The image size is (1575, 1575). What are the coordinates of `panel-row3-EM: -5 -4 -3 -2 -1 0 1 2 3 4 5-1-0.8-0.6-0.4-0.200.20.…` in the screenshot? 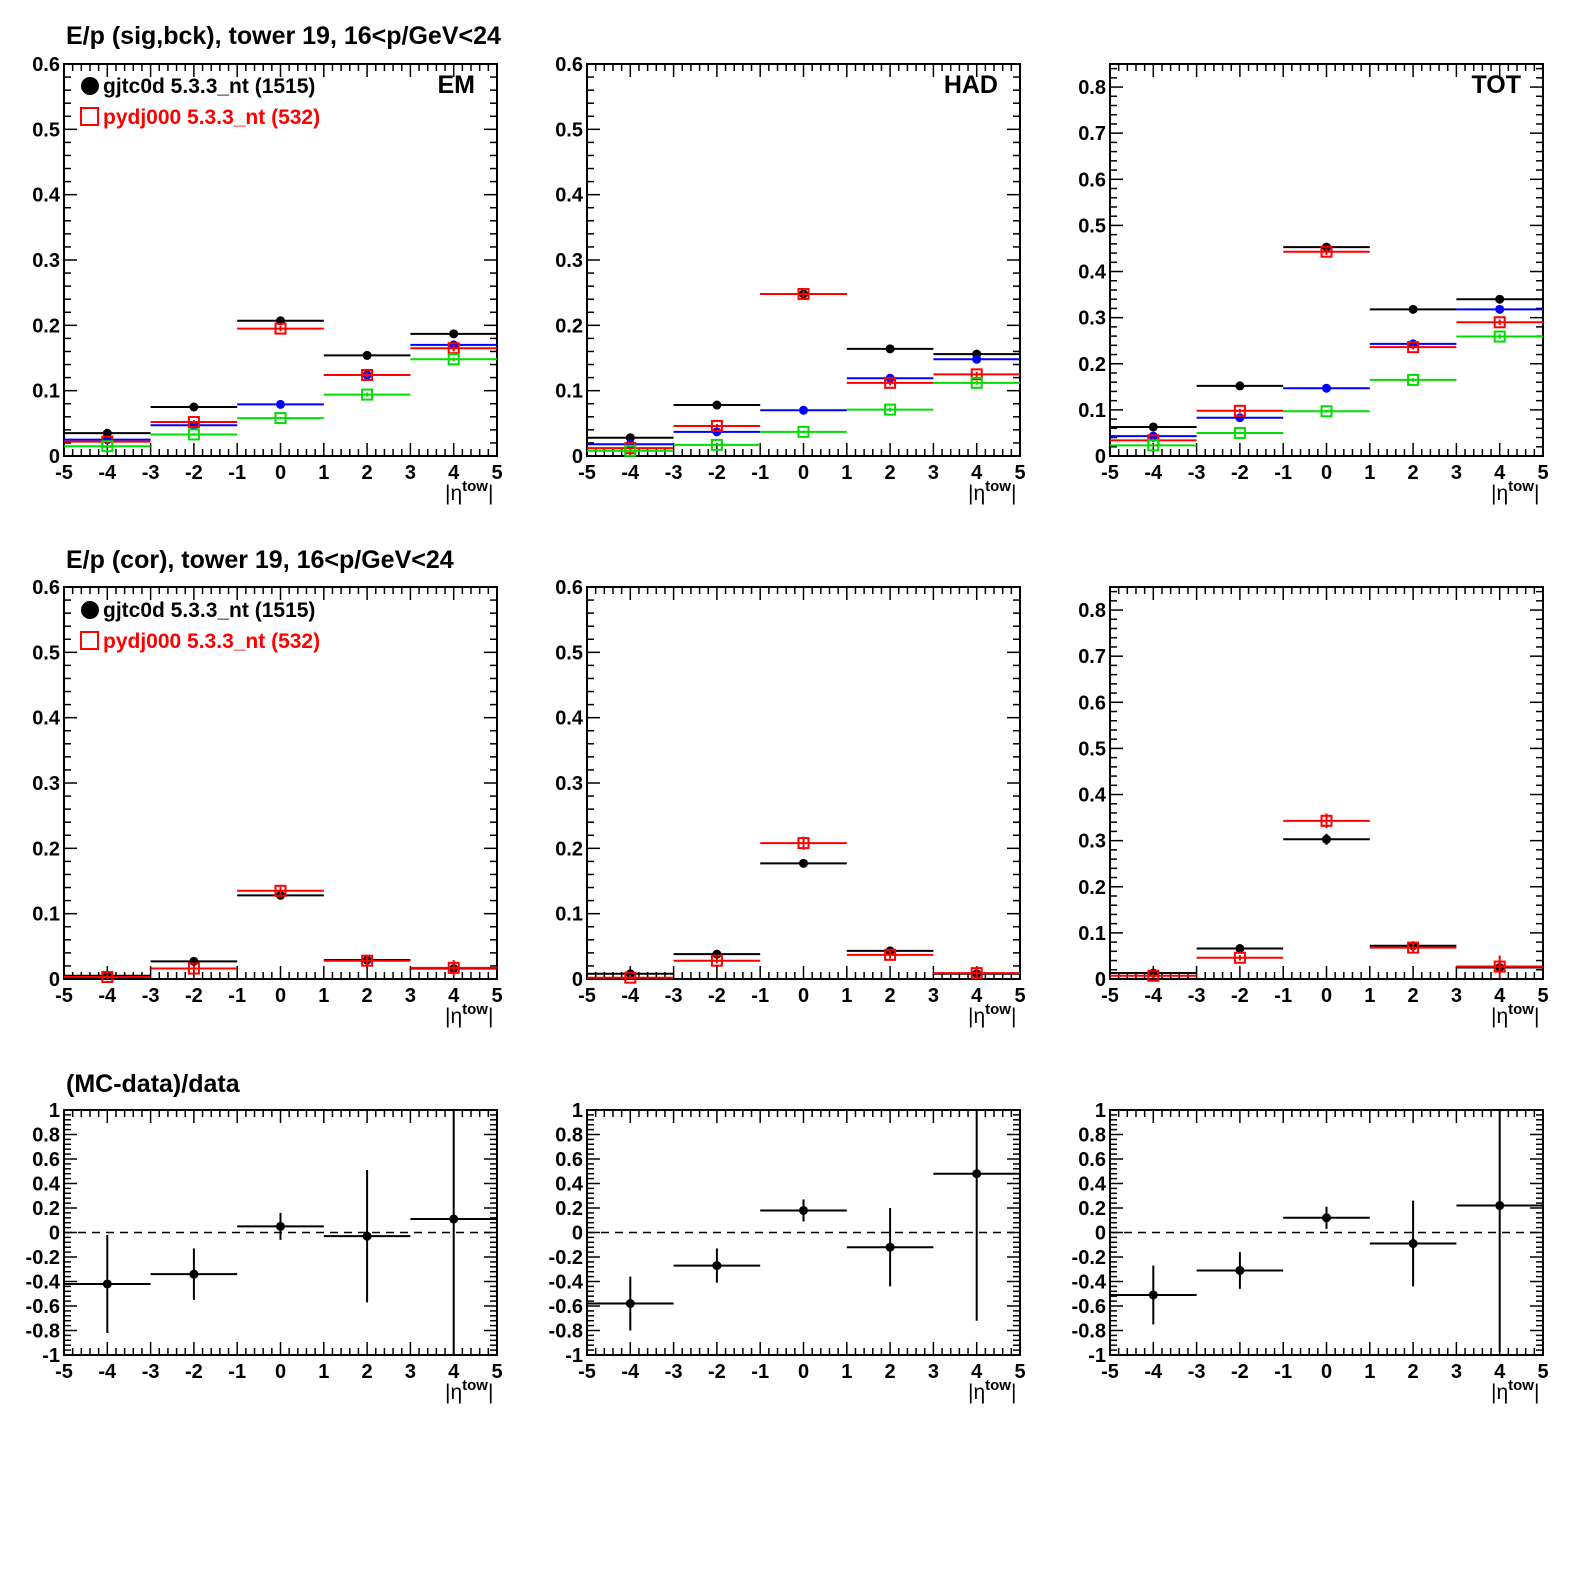 It's located at (264, 1252).